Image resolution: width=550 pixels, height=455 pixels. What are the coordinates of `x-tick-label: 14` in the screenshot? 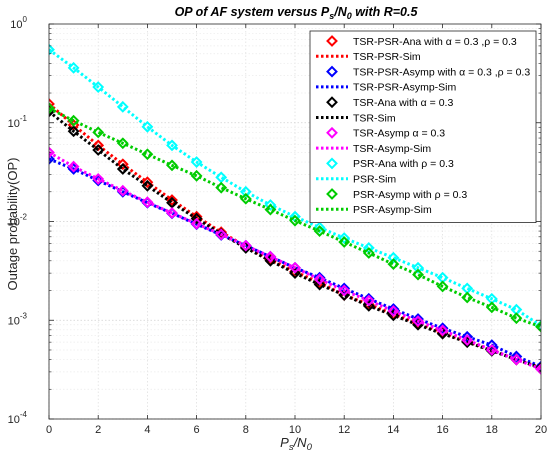 It's located at (393, 430).